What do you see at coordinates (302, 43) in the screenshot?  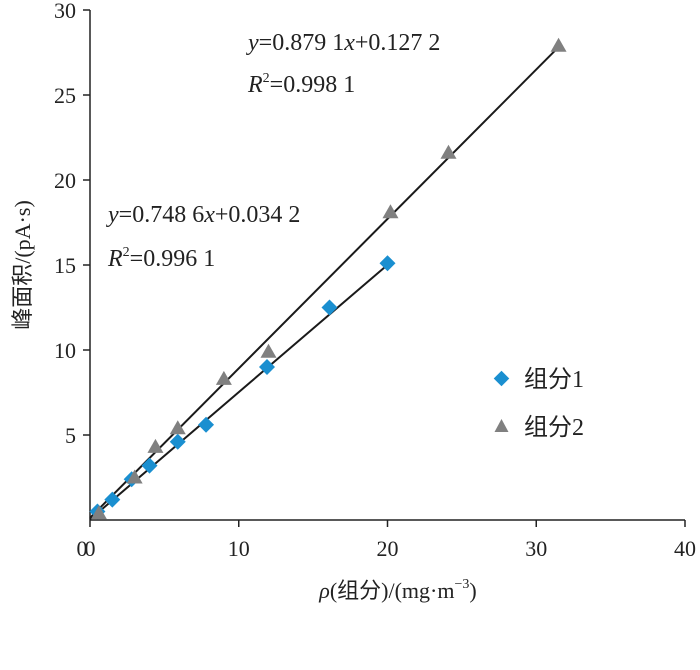 I see `eq2-mid: =0.879 1` at bounding box center [302, 43].